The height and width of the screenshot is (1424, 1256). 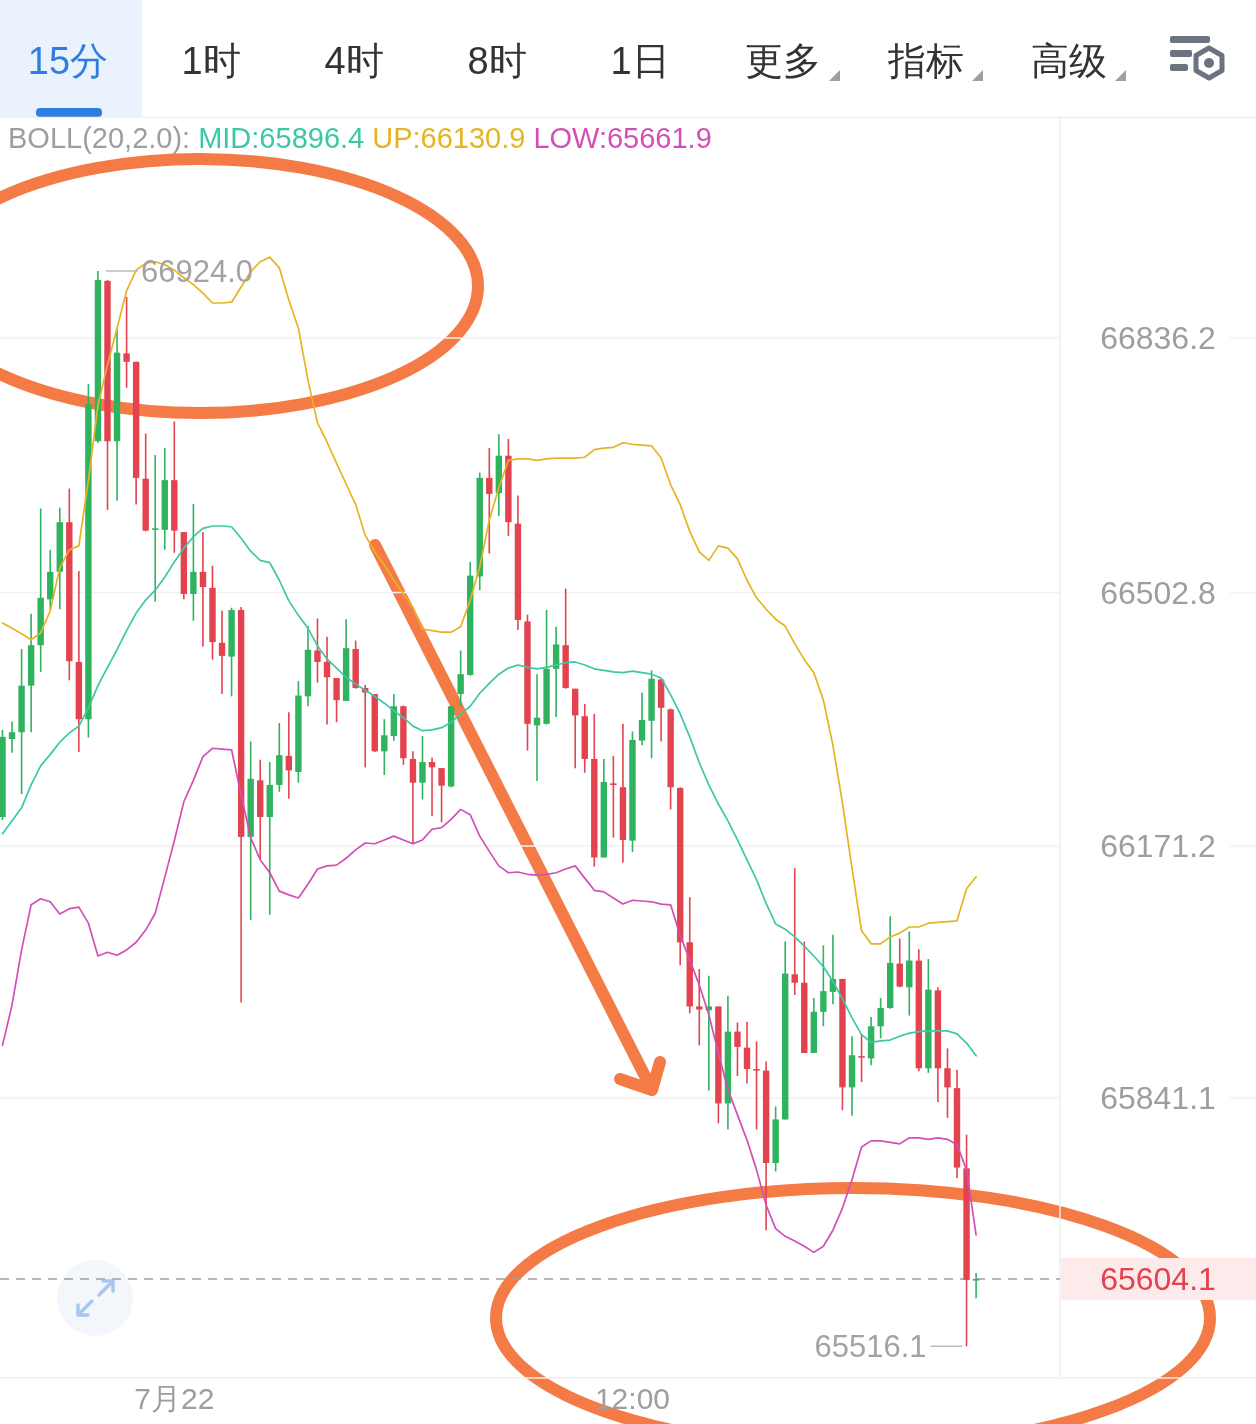 What do you see at coordinates (360, 138) in the screenshot?
I see `legend: BOLL(20,2.0): MID:65896.4 UP:66130.9 LOW:65661.9` at bounding box center [360, 138].